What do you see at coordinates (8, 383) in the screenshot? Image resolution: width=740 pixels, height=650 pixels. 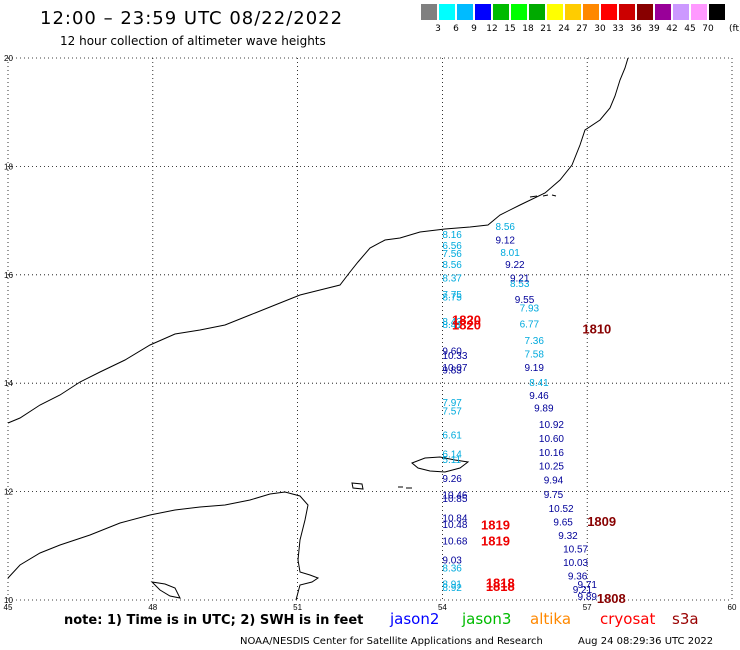 I see `y-tick-label: 14` at bounding box center [8, 383].